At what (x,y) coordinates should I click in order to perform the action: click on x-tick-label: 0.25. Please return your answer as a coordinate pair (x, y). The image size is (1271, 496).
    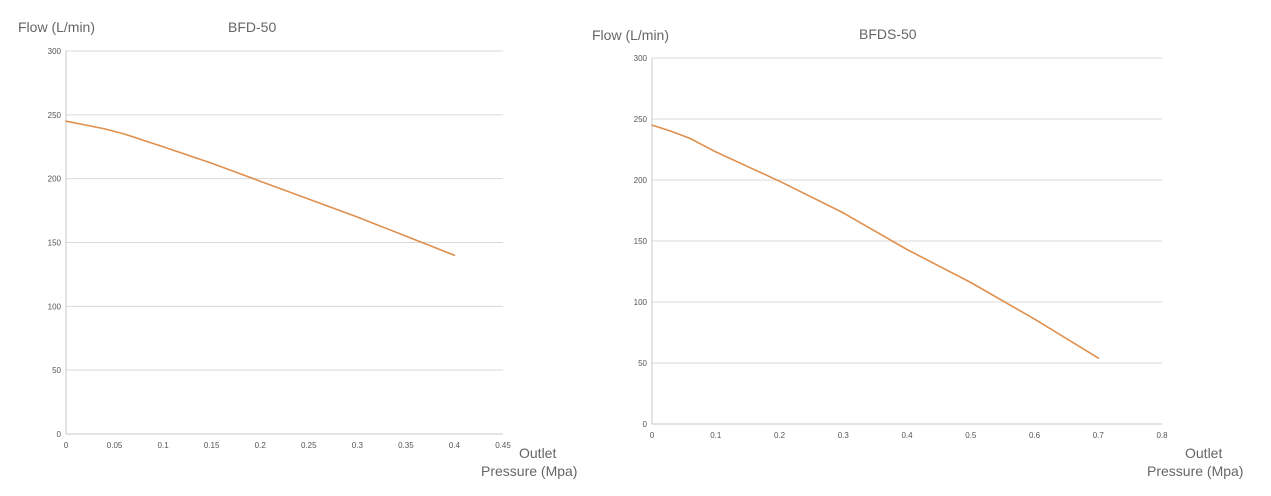
    Looking at the image, I should click on (309, 445).